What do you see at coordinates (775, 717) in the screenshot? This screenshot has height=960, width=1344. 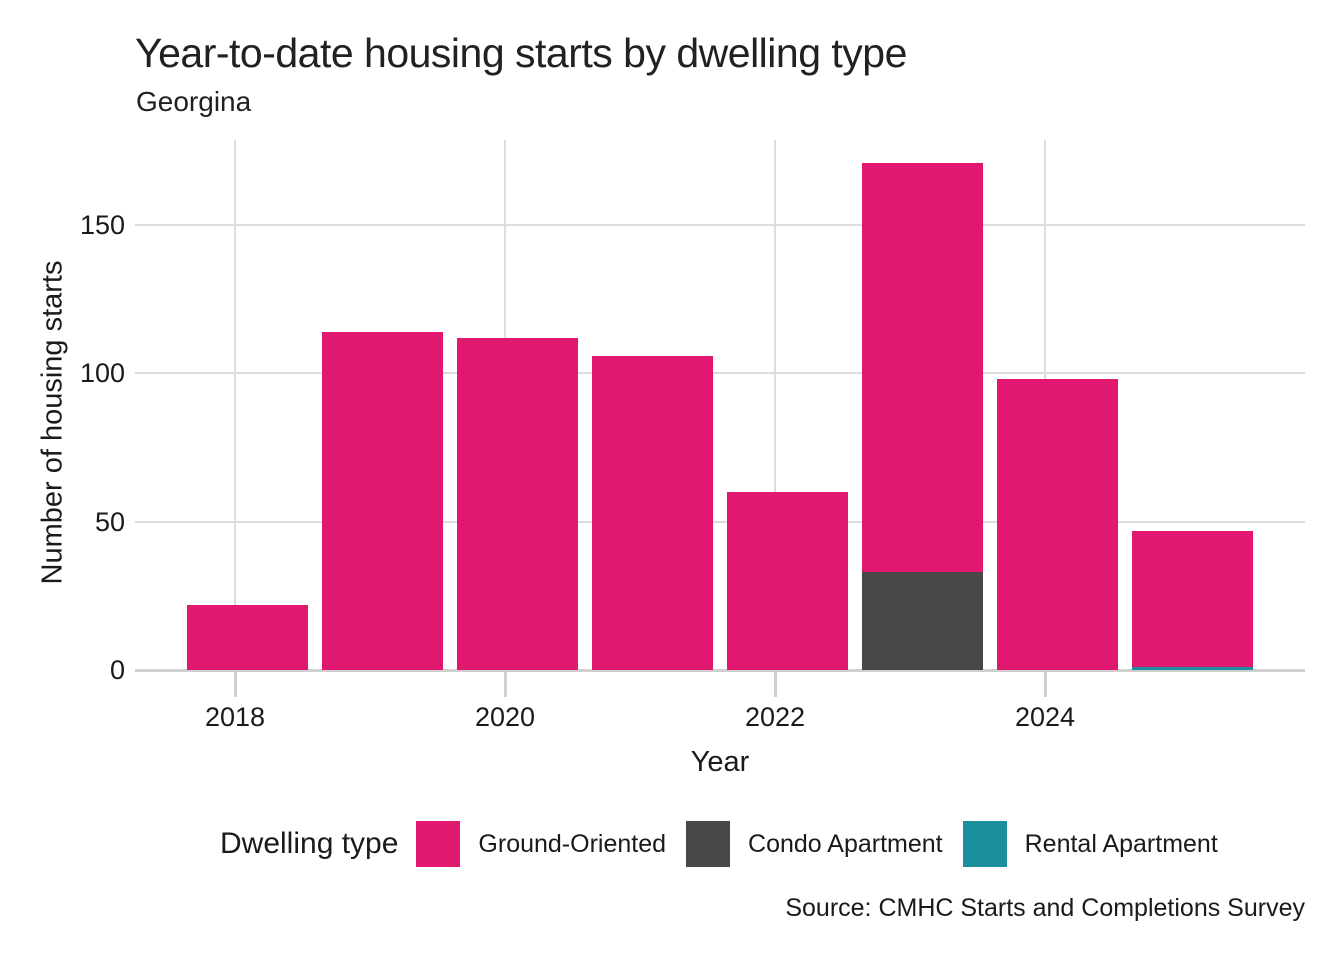 I see `x-tick-label-2022: 2022` at bounding box center [775, 717].